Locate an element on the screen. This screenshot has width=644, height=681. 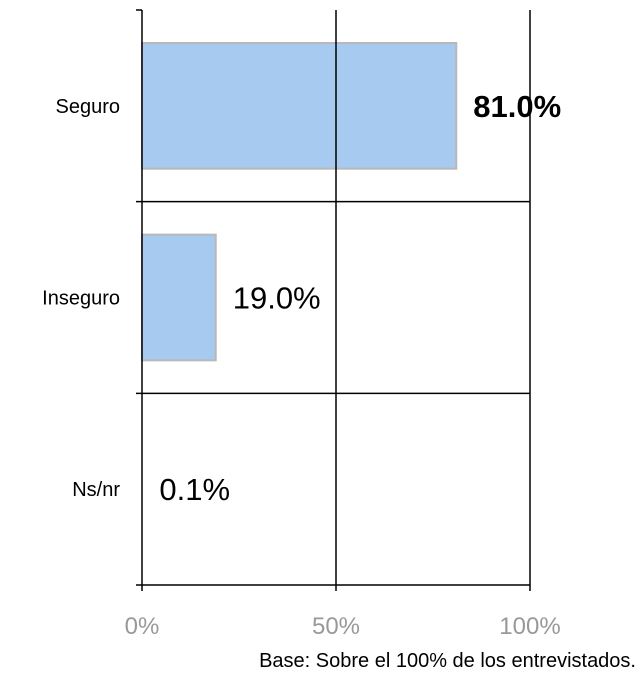
value-label: 81.0% is located at coordinates (517, 106).